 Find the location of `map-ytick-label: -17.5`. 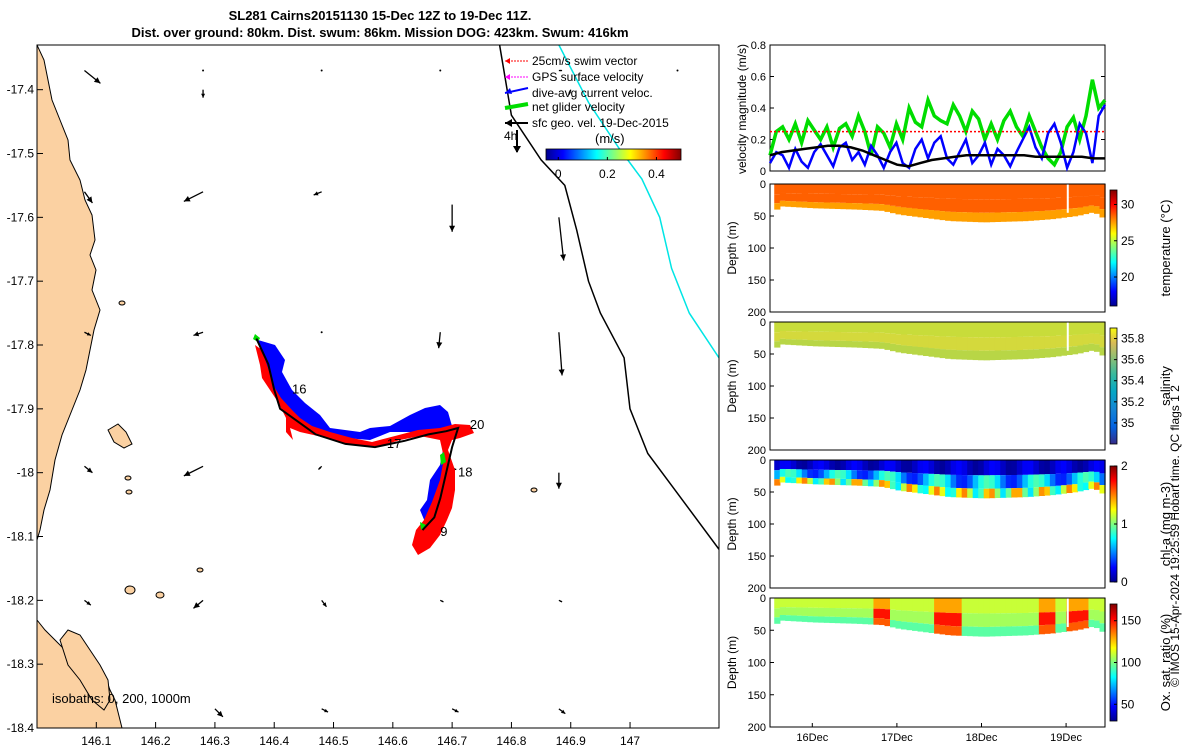

map-ytick-label: -17.5 is located at coordinates (21, 154).